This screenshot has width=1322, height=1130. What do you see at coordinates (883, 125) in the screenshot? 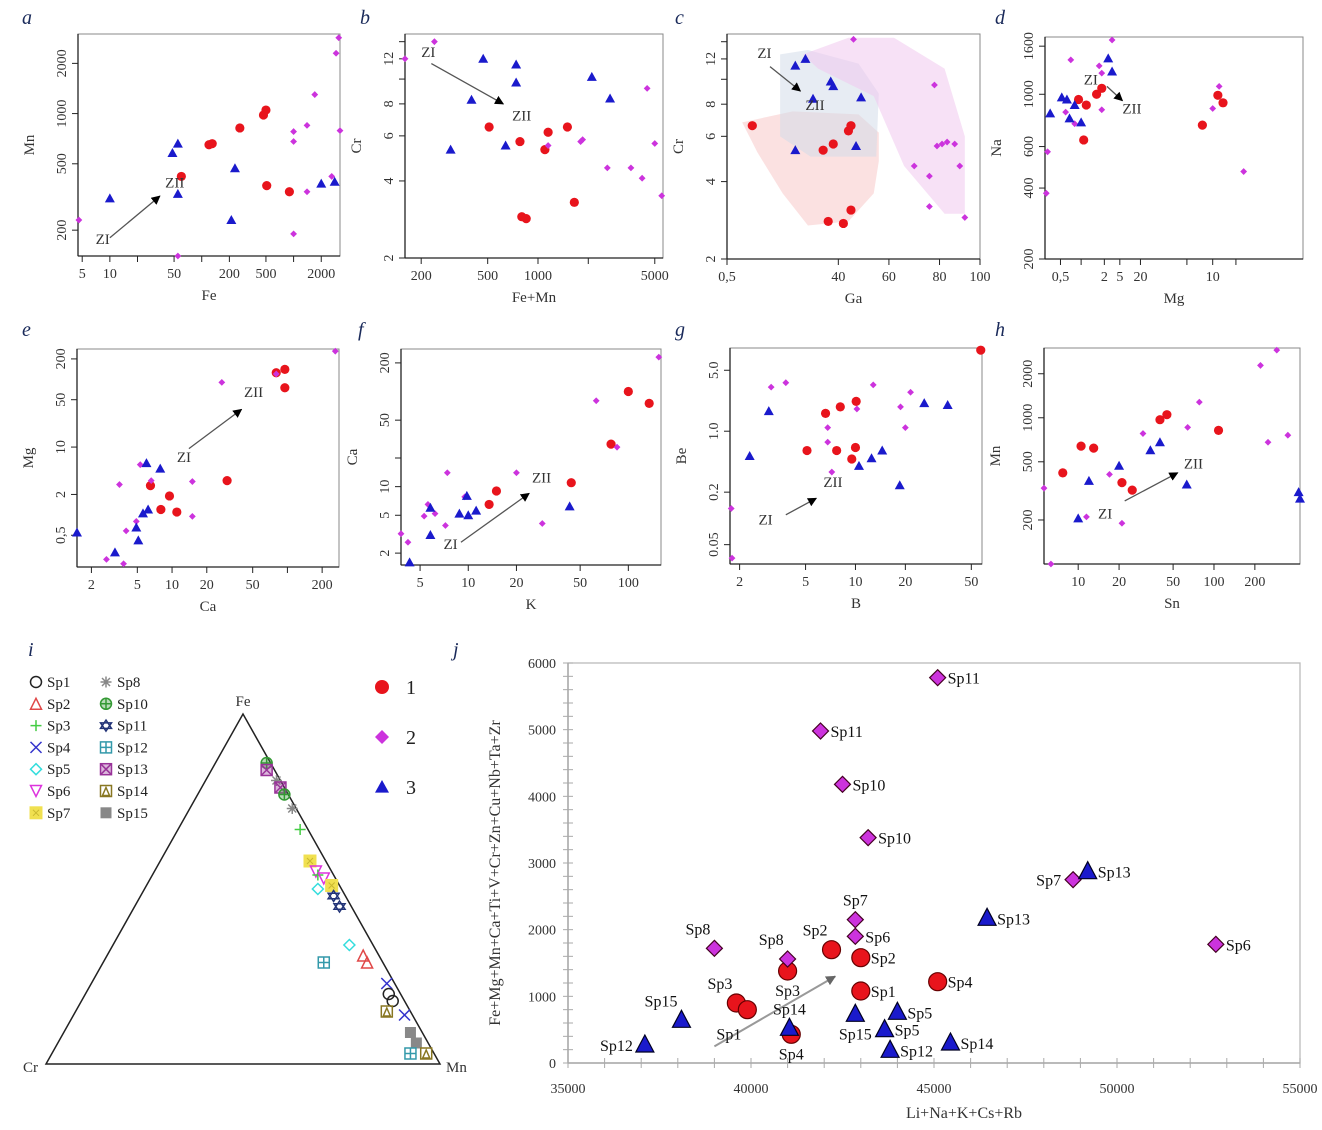
I see `region-group2` at bounding box center [883, 125].